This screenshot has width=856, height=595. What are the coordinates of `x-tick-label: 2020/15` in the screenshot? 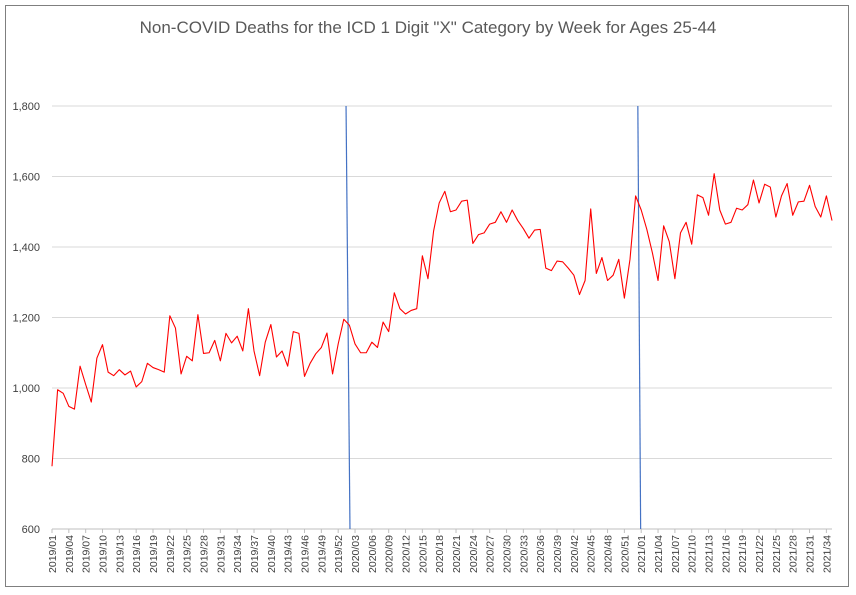 It's located at (423, 554).